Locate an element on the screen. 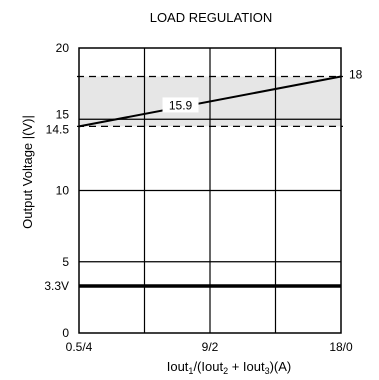 The image size is (379, 380). y-tick-label: 3.3V is located at coordinates (56, 286).